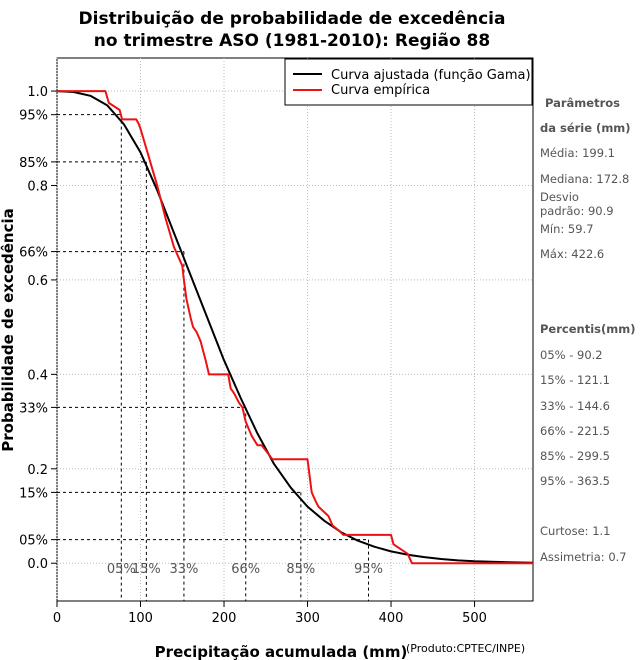  I want to click on params-title: Parâmetros, so click(582, 103).